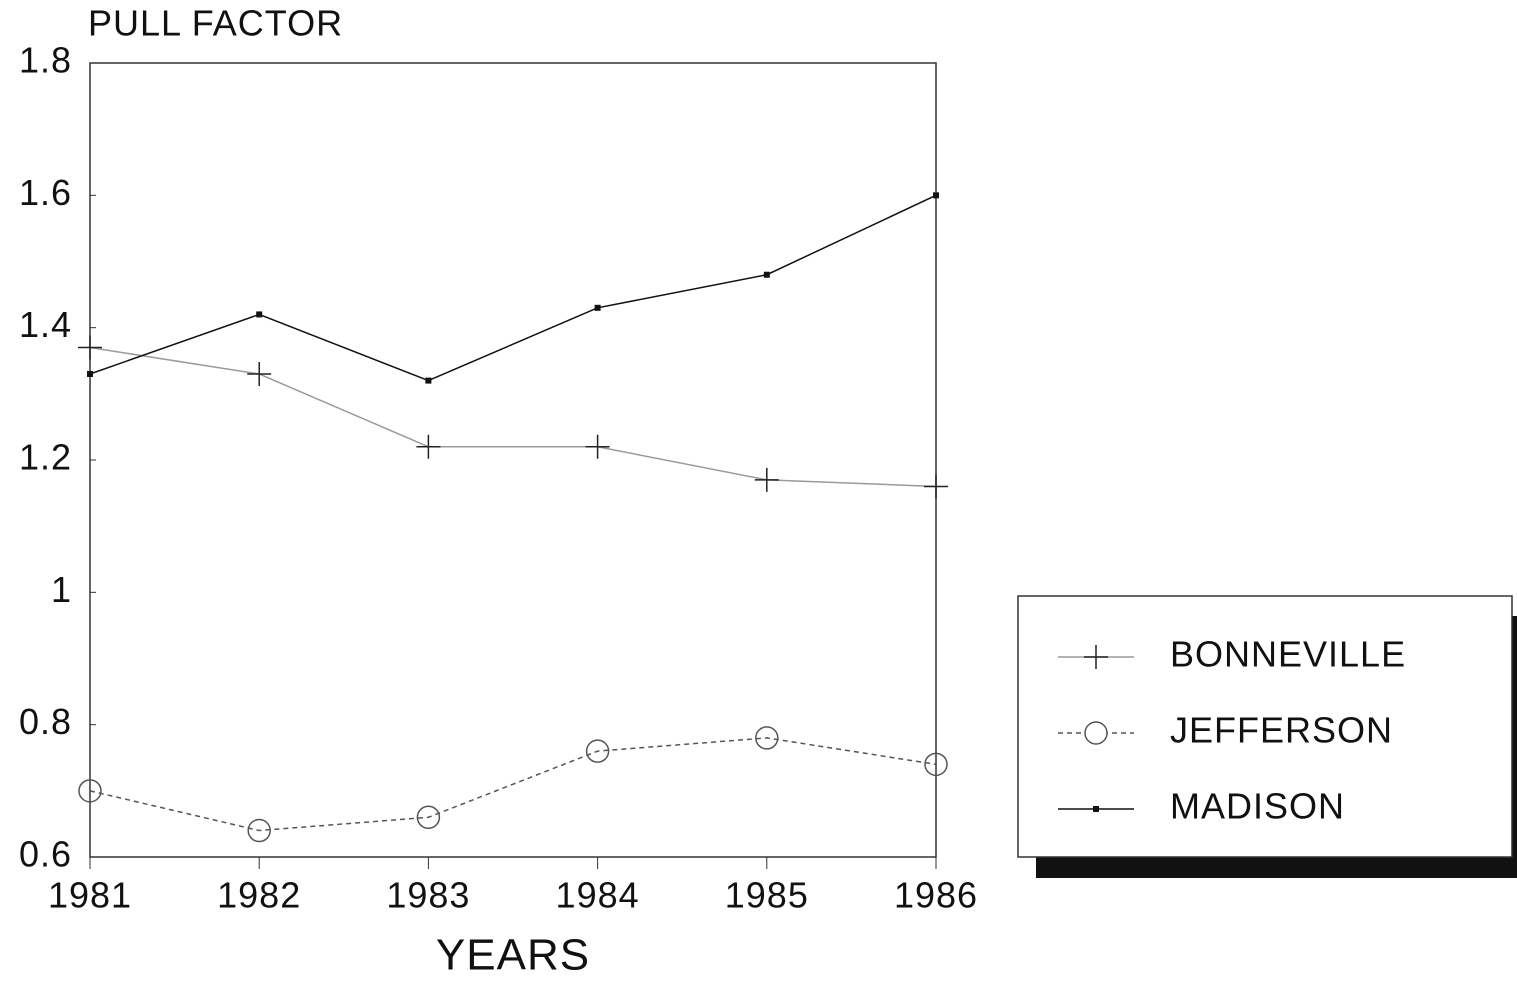 The image size is (1517, 981). I want to click on legend-label: BONNEVILLE, so click(1288, 654).